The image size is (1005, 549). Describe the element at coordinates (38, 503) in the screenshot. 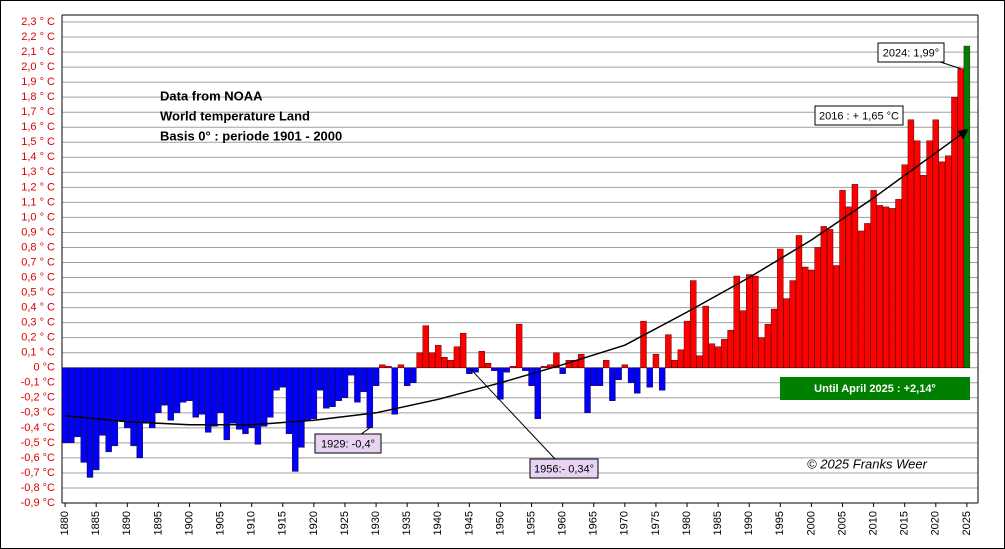

I see `y-tick-label: -0,9 °C` at that location.